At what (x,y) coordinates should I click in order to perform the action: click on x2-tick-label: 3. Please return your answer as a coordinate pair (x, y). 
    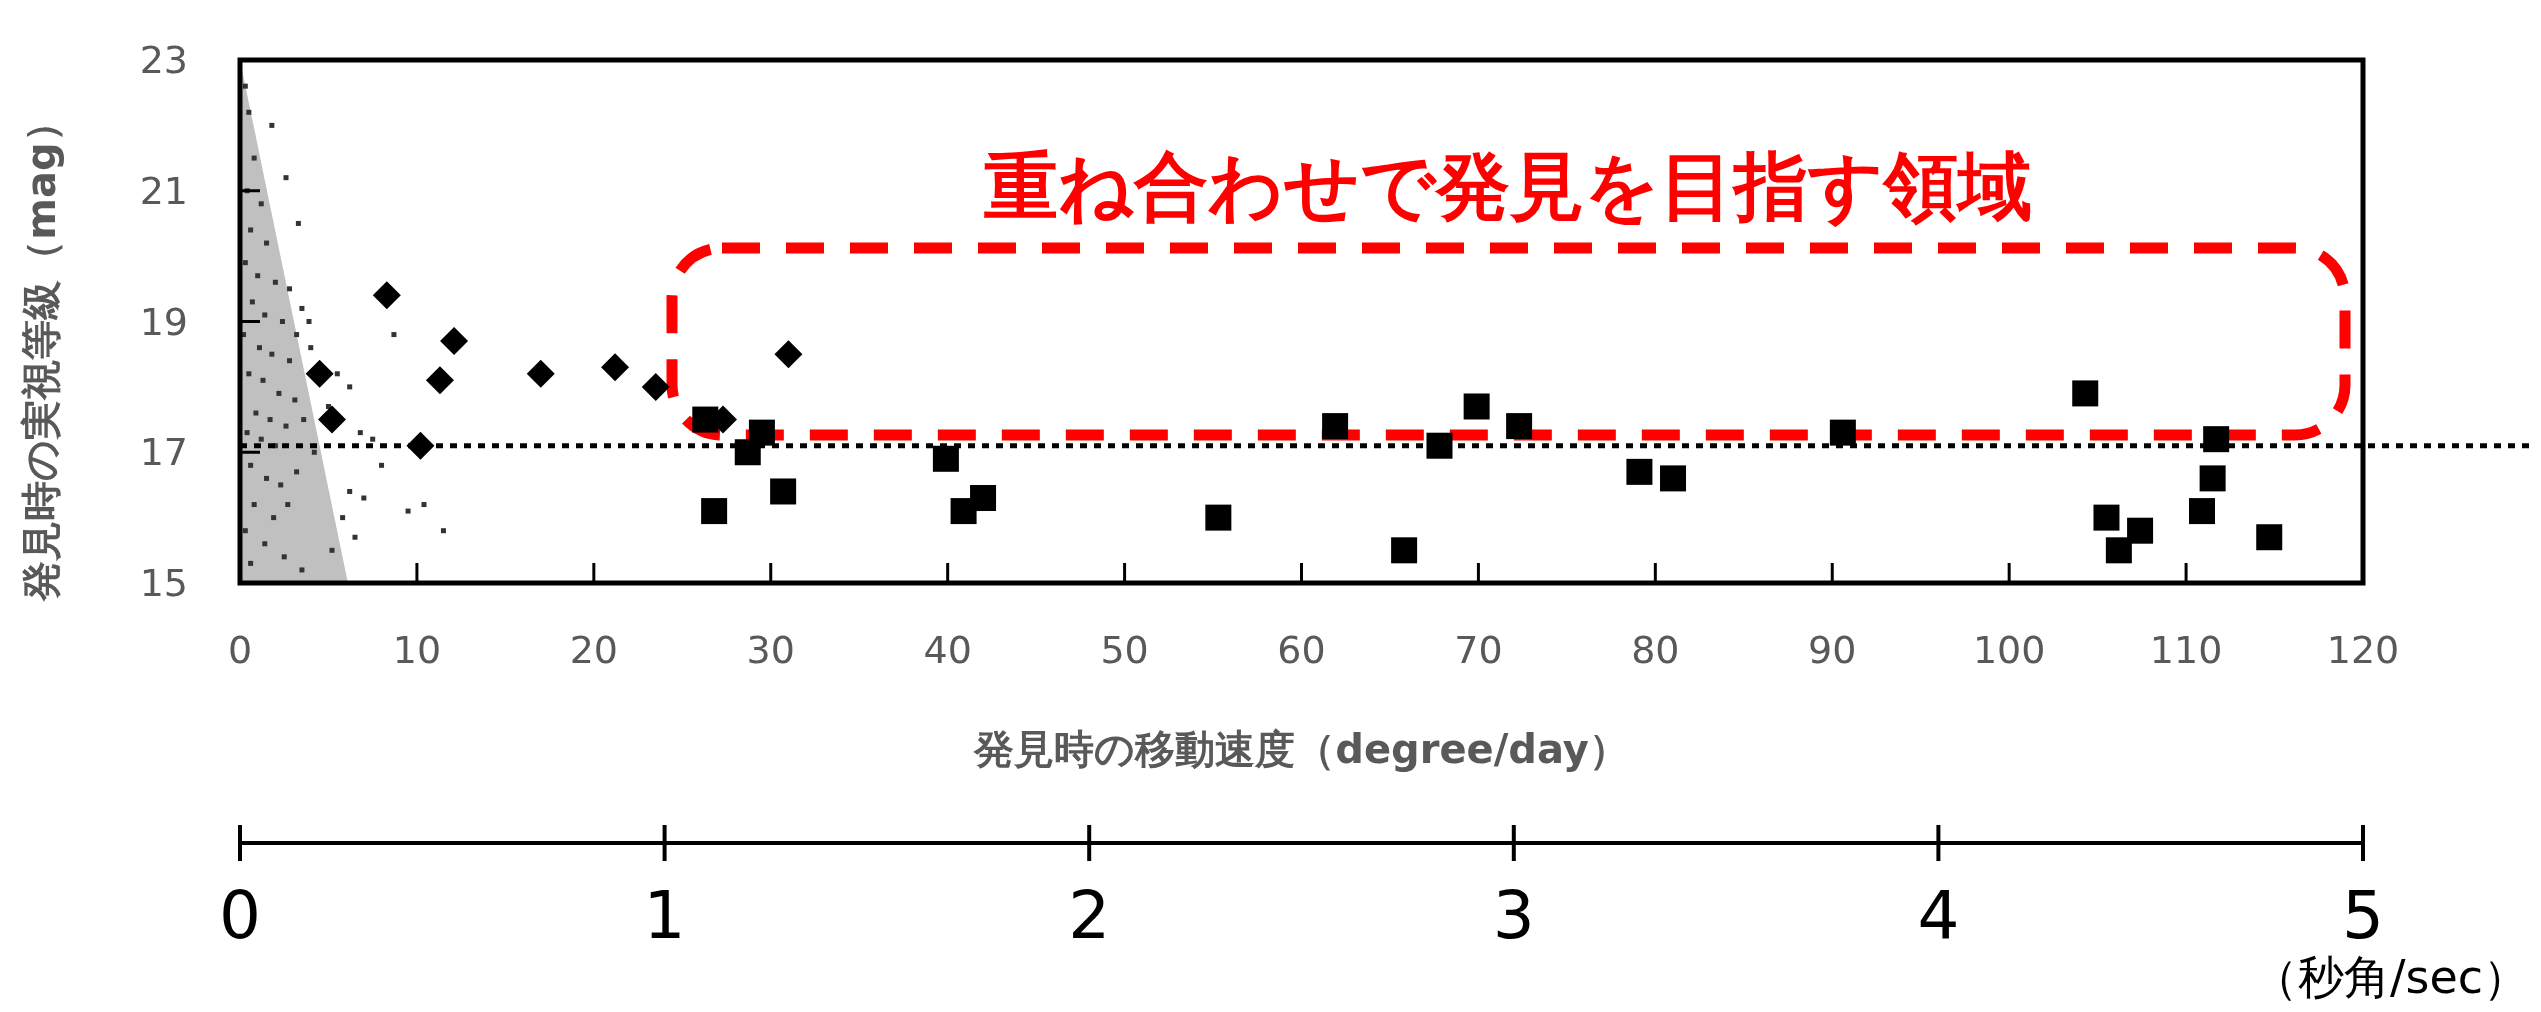
    Looking at the image, I should click on (1513, 915).